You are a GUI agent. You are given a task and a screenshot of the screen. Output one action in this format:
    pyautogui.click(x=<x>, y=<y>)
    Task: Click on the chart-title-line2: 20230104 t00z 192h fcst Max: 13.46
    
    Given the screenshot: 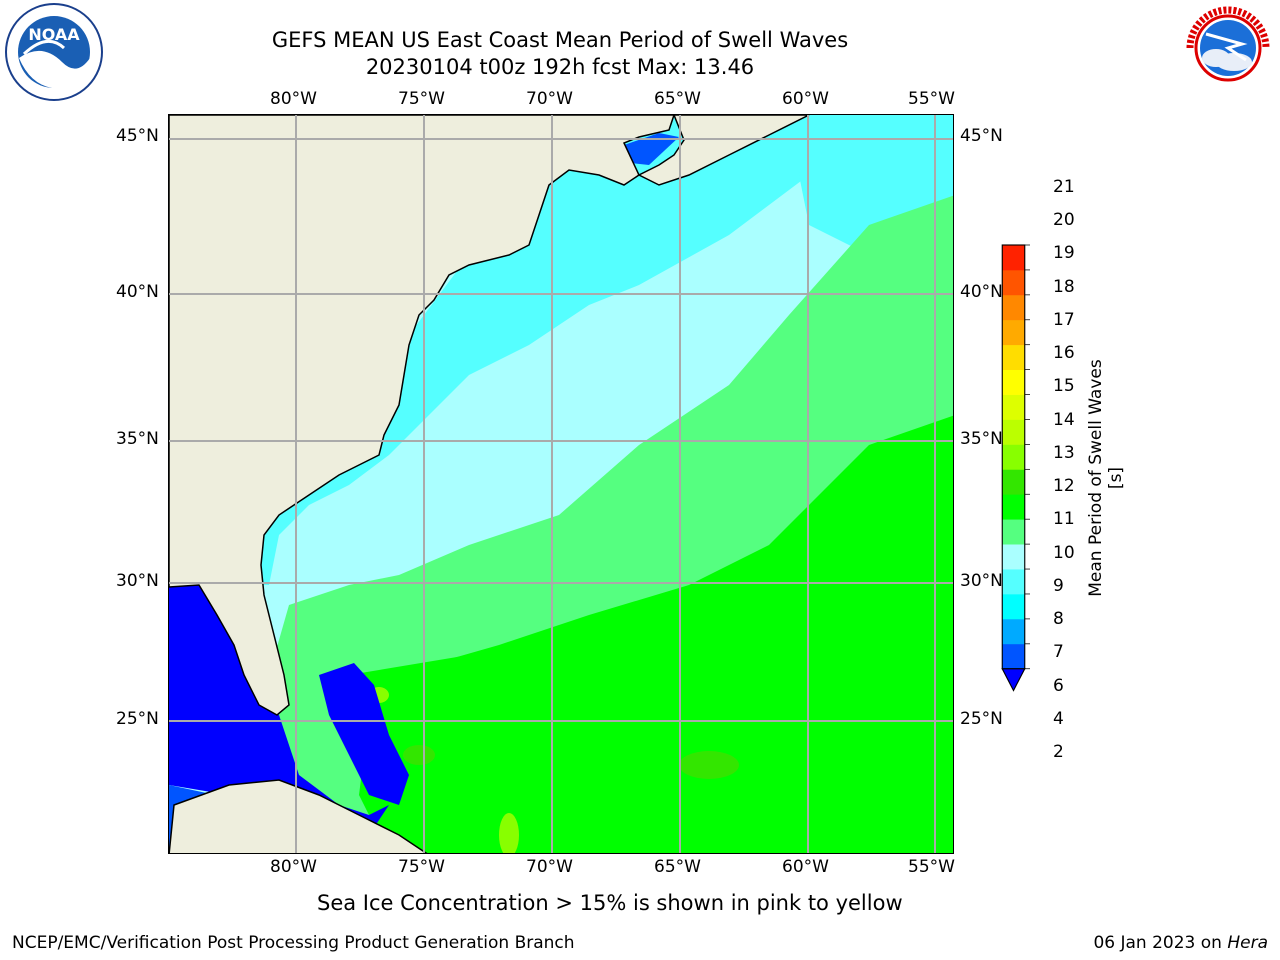 What is the action you would take?
    pyautogui.click(x=560, y=67)
    